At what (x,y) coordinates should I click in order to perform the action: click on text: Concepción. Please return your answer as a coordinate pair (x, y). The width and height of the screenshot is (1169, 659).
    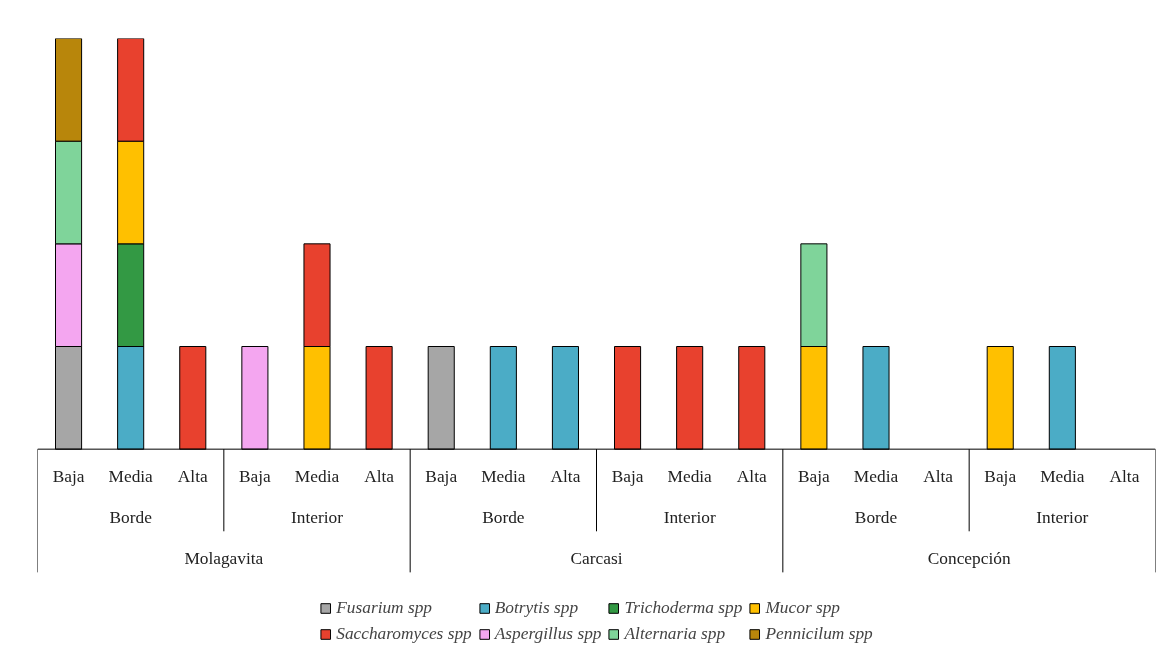
    Looking at the image, I should click on (969, 558).